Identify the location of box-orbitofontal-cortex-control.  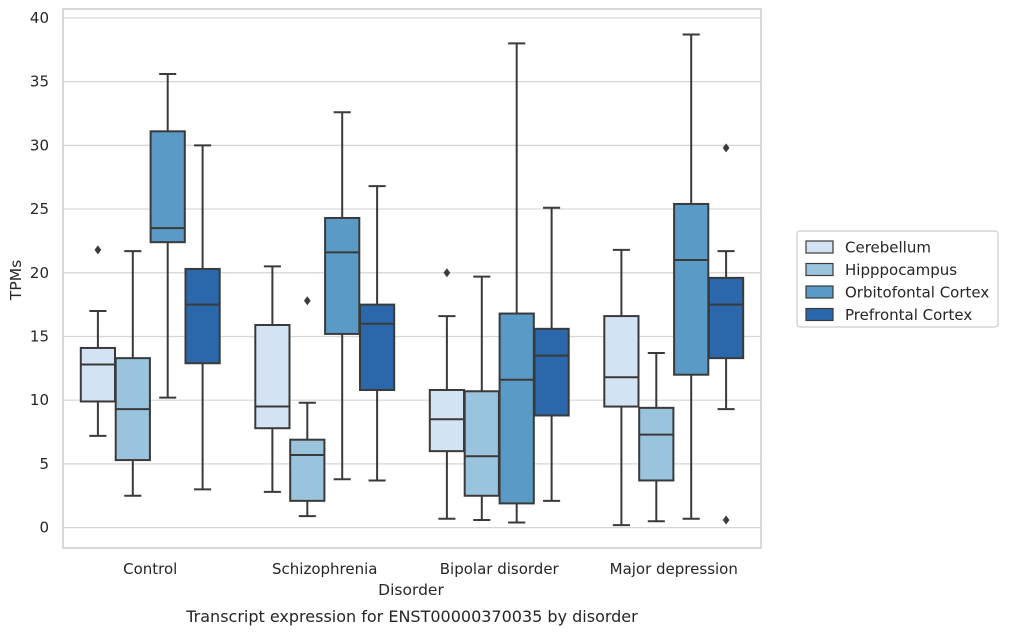
(167, 235).